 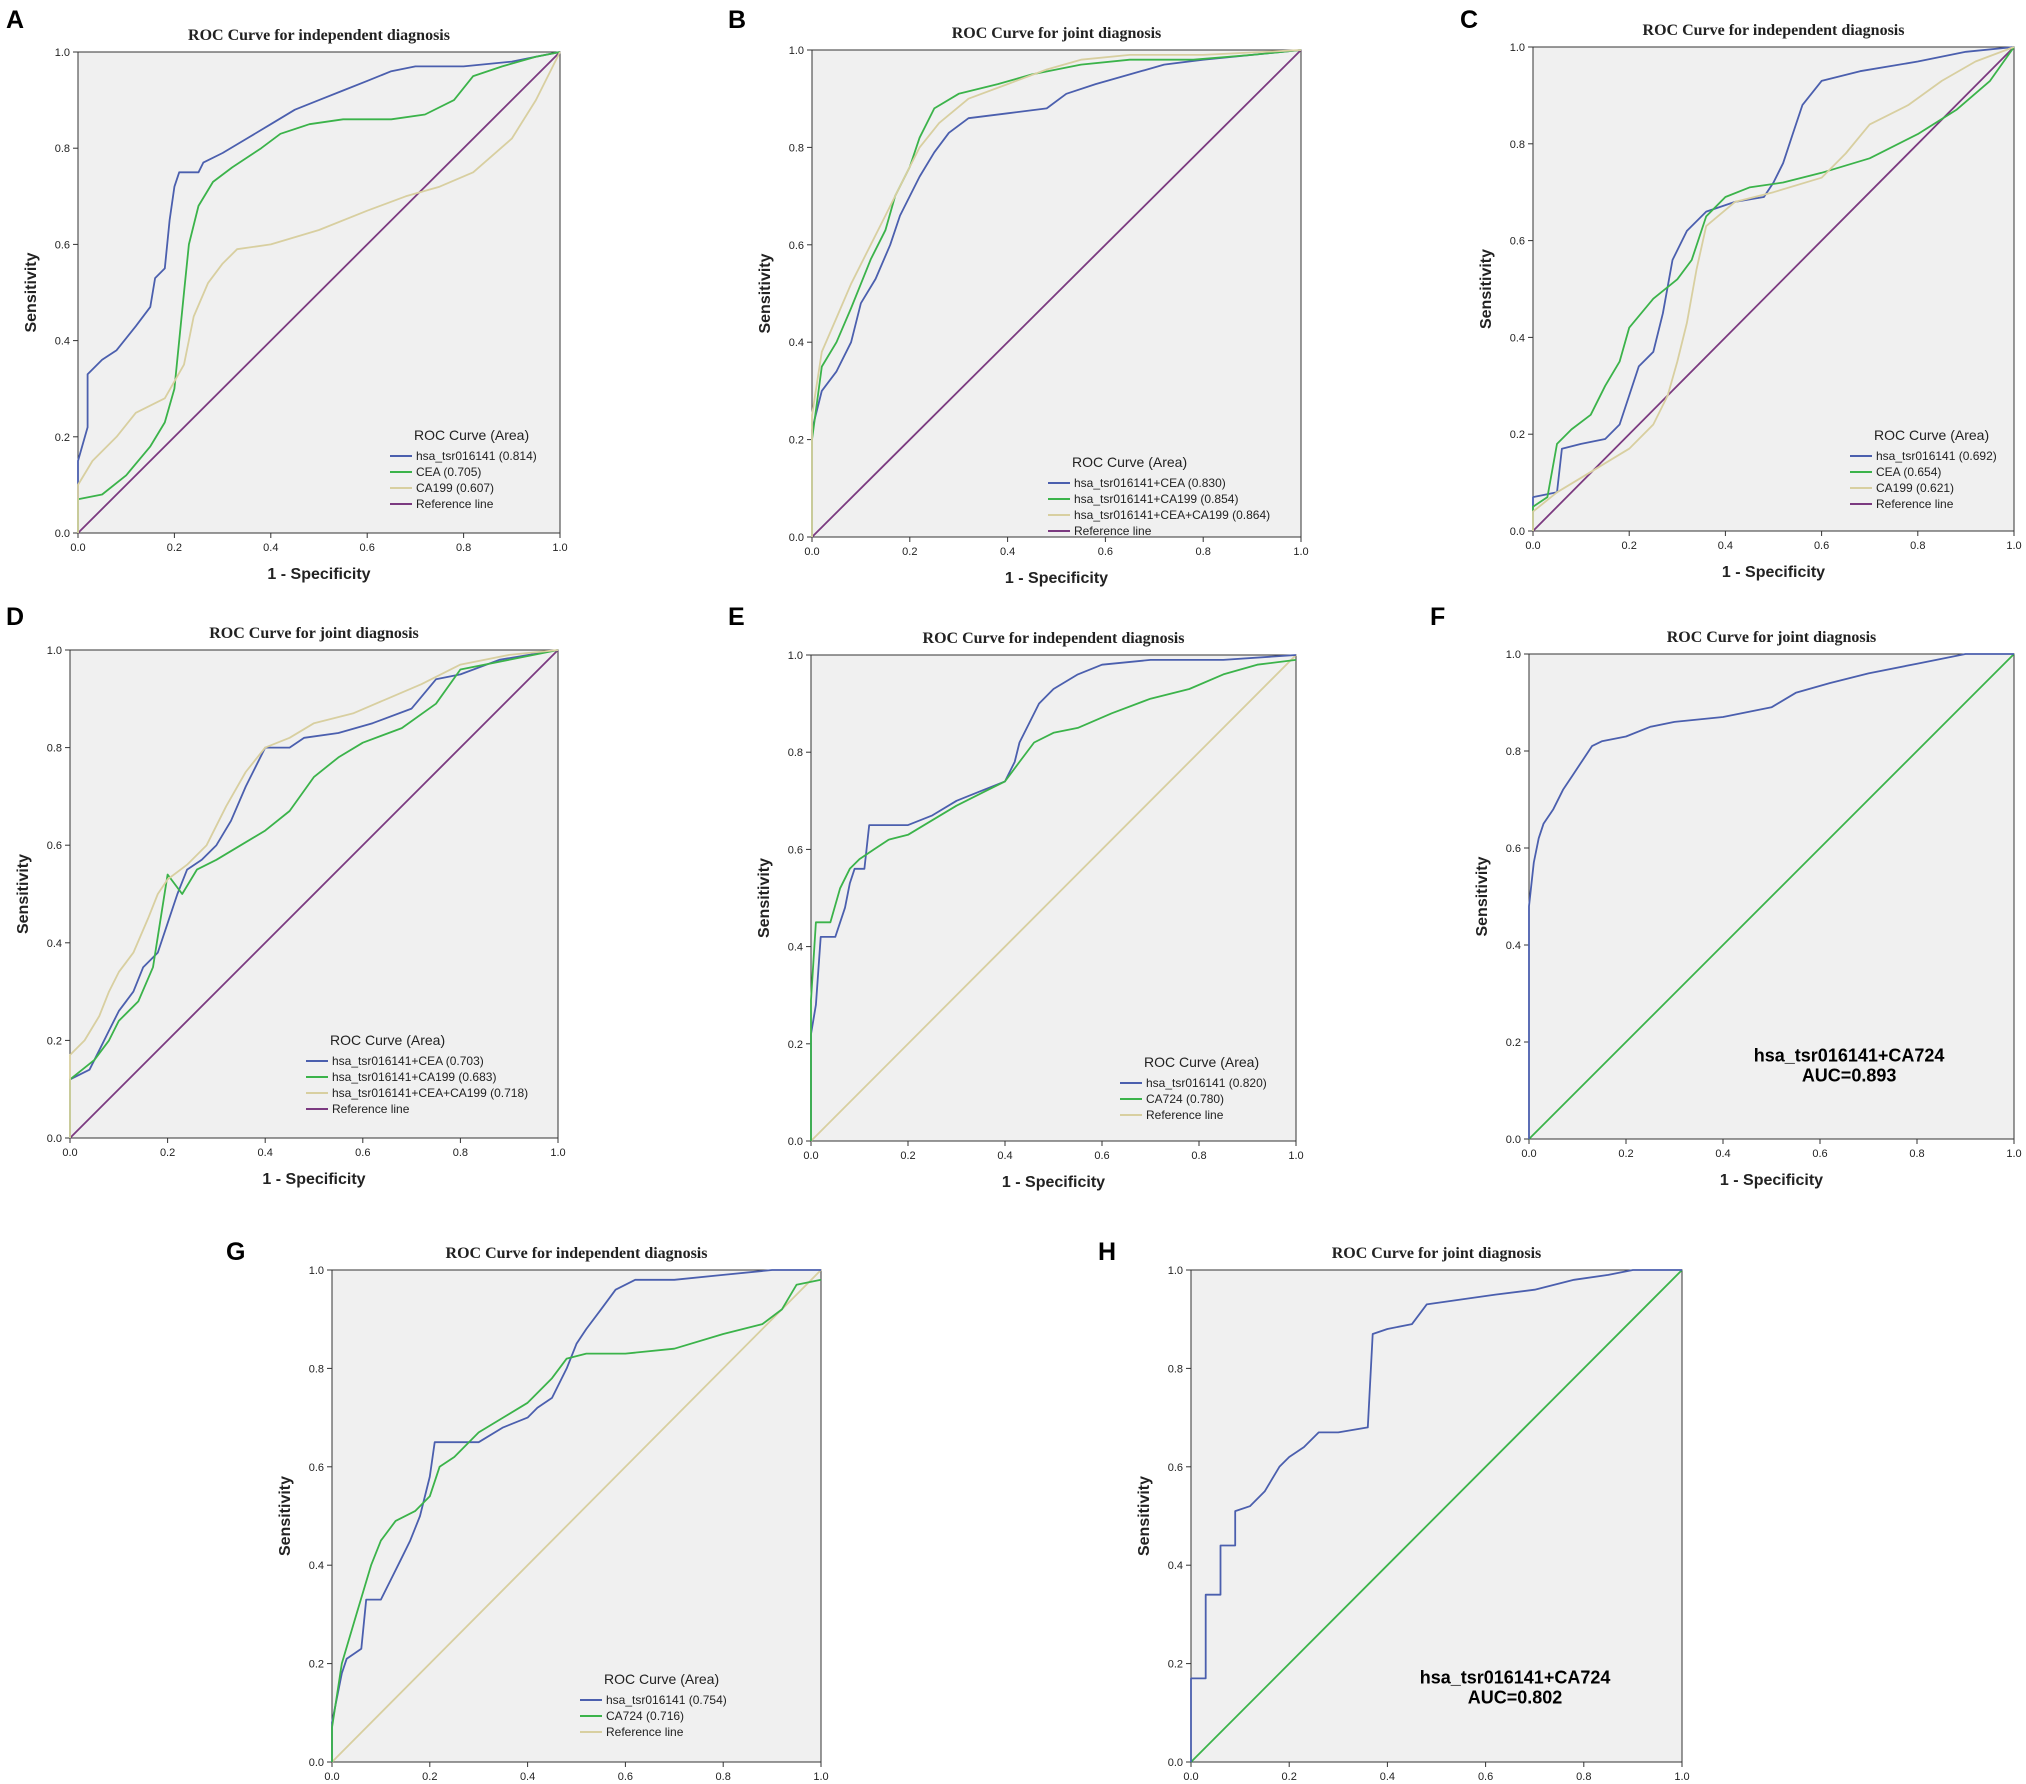 What do you see at coordinates (1819, 1154) in the screenshot?
I see `x-tick-label: 0.6` at bounding box center [1819, 1154].